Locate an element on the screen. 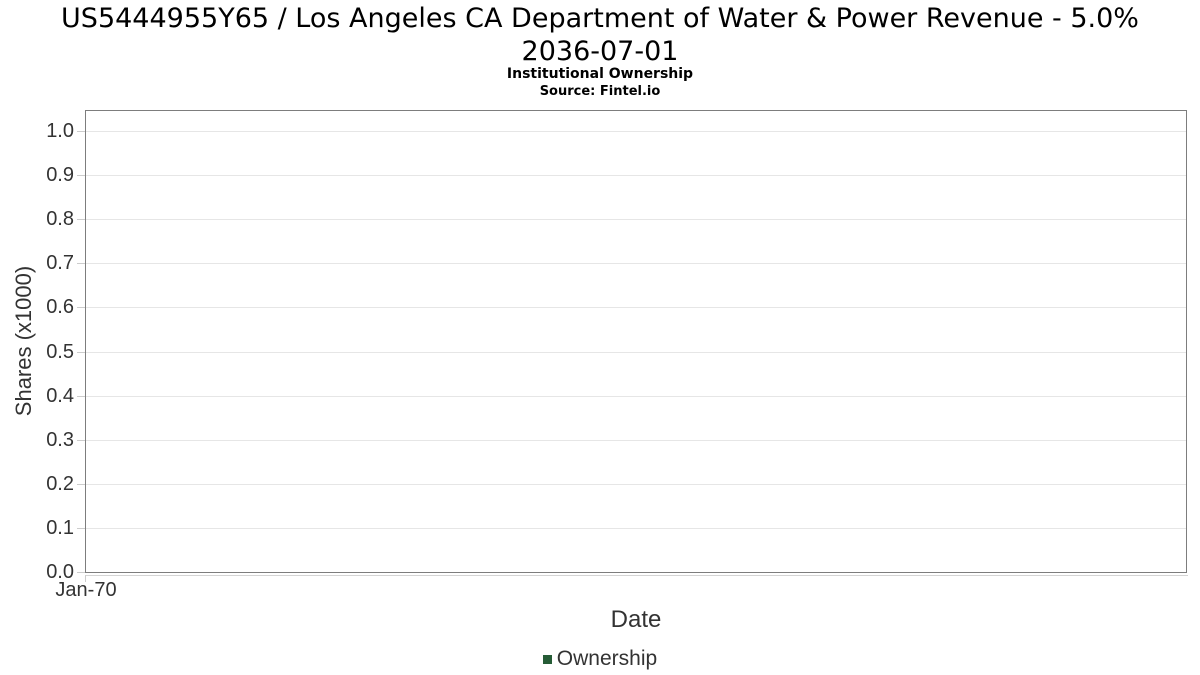 The image size is (1200, 675). x-axis-title: Date is located at coordinates (636, 619).